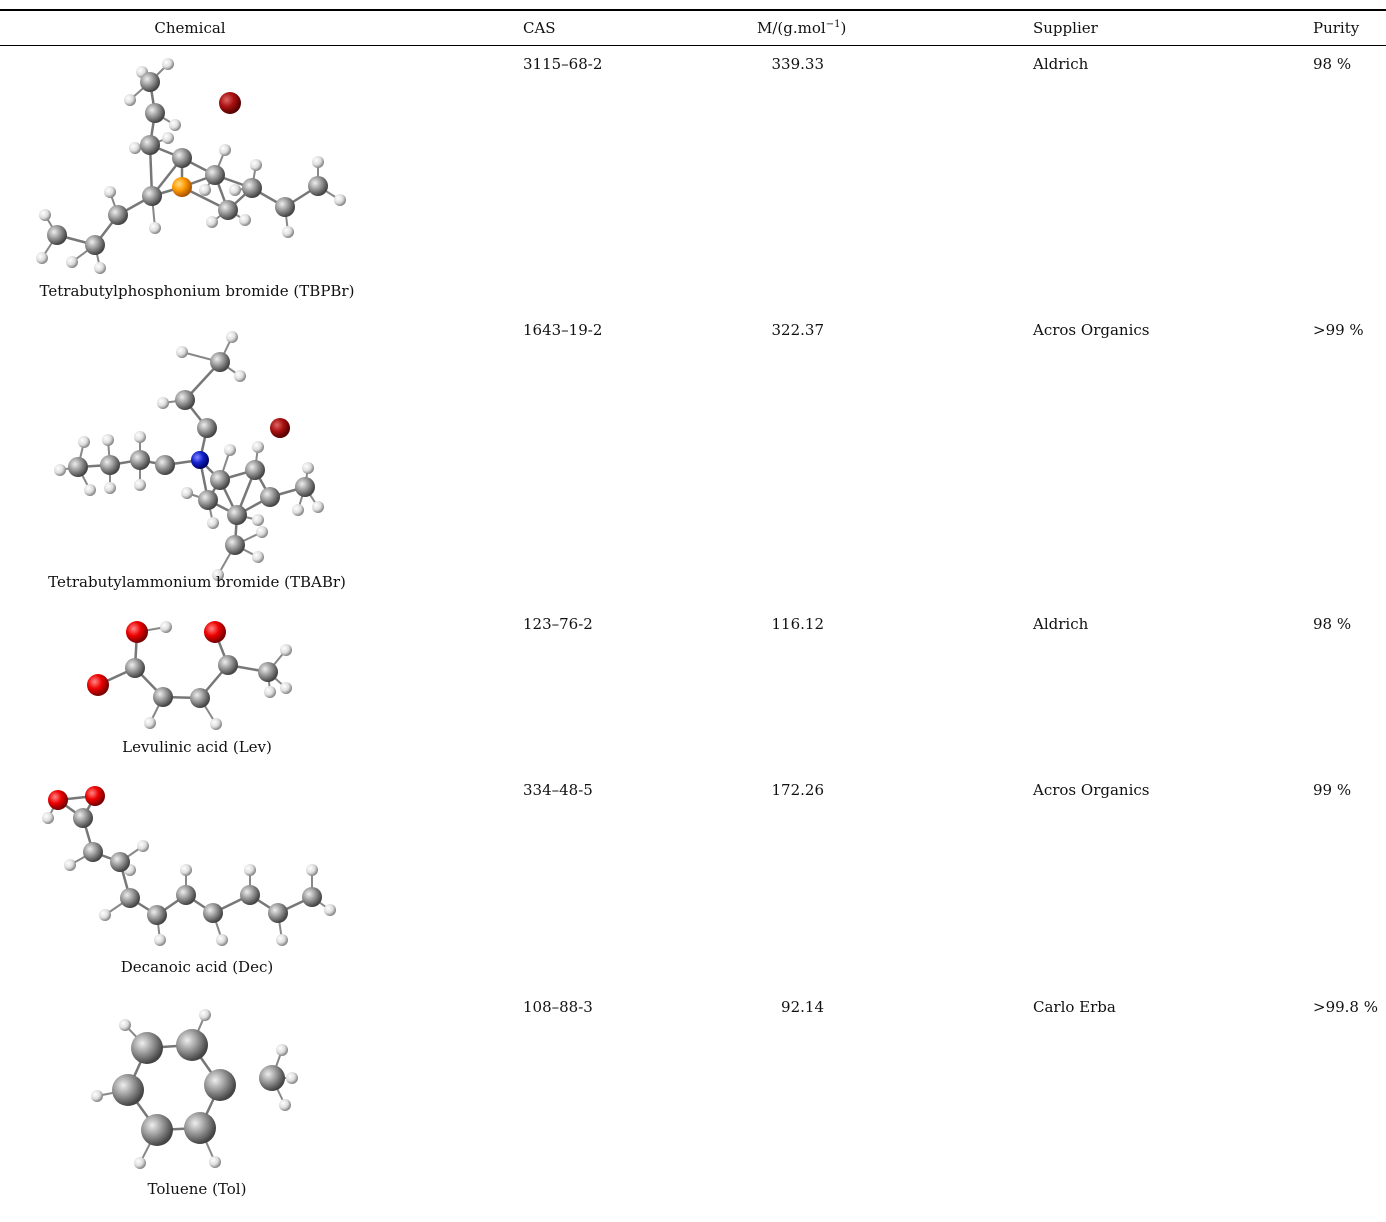 This screenshot has width=1386, height=1222. Describe the element at coordinates (197, 291) in the screenshot. I see `chemical-name: Tetrabutylphosphonium bromide (TBPBr)` at that location.